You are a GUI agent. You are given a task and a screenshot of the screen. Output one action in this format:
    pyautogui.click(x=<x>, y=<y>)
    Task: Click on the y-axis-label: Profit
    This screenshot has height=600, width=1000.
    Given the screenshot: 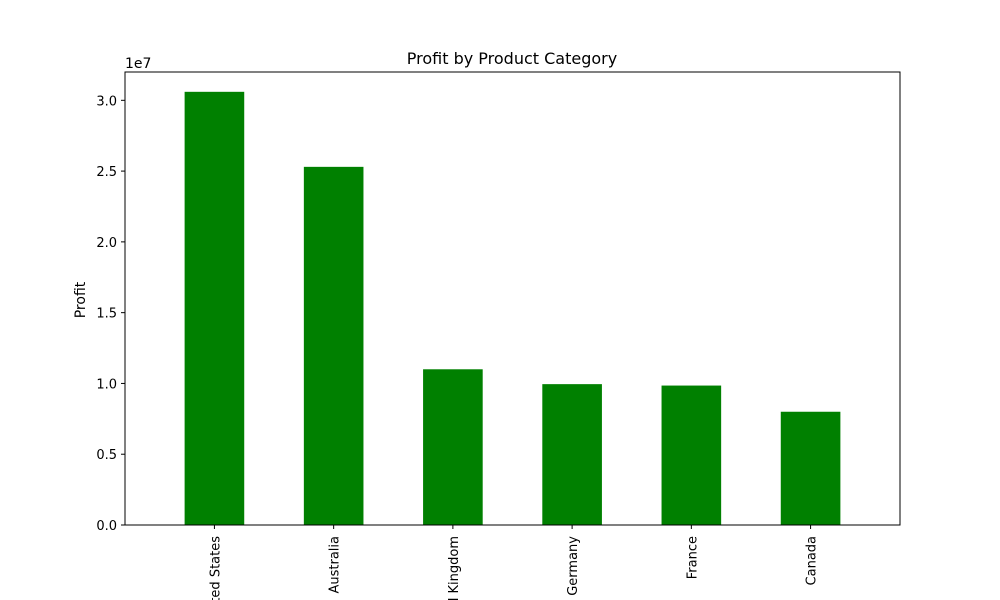 What is the action you would take?
    pyautogui.click(x=81, y=299)
    